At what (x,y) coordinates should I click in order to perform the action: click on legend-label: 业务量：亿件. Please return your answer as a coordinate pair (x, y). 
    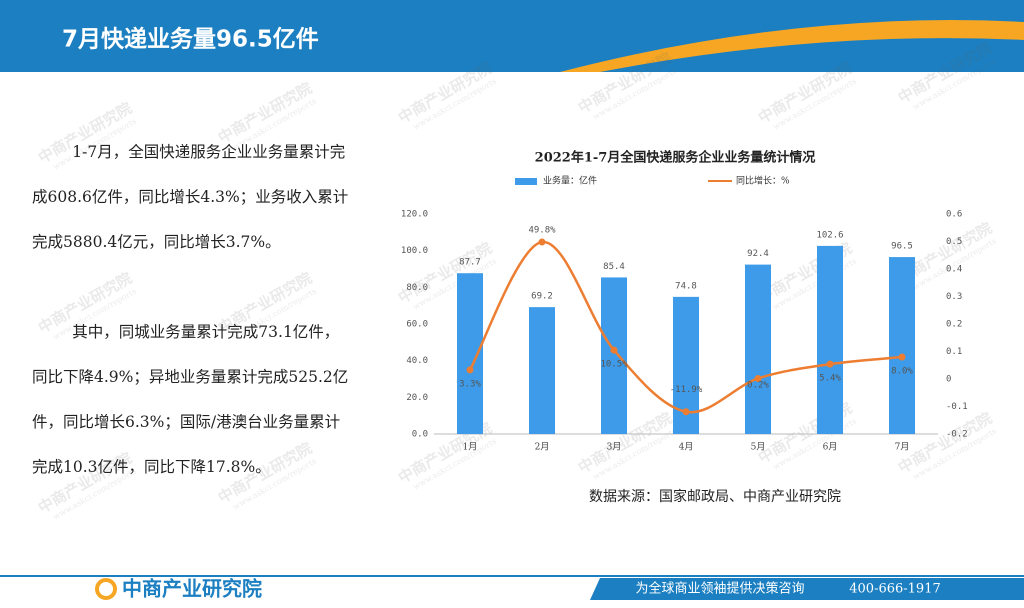
    Looking at the image, I should click on (570, 181).